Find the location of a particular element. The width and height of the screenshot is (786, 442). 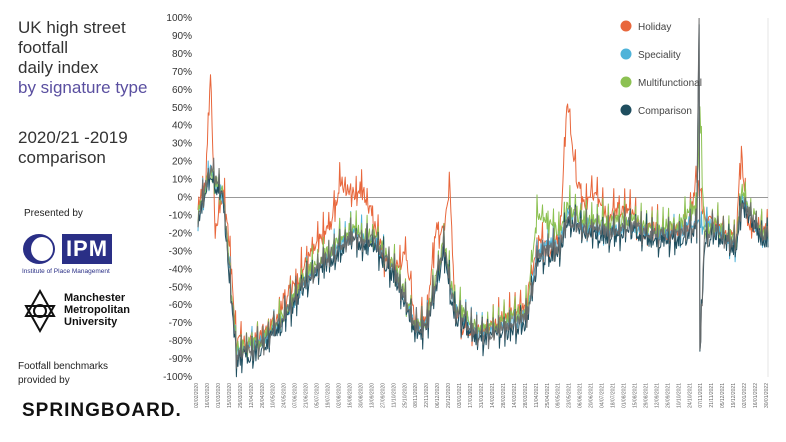

x-tick-label: 06/12/2020 is located at coordinates (438, 395).